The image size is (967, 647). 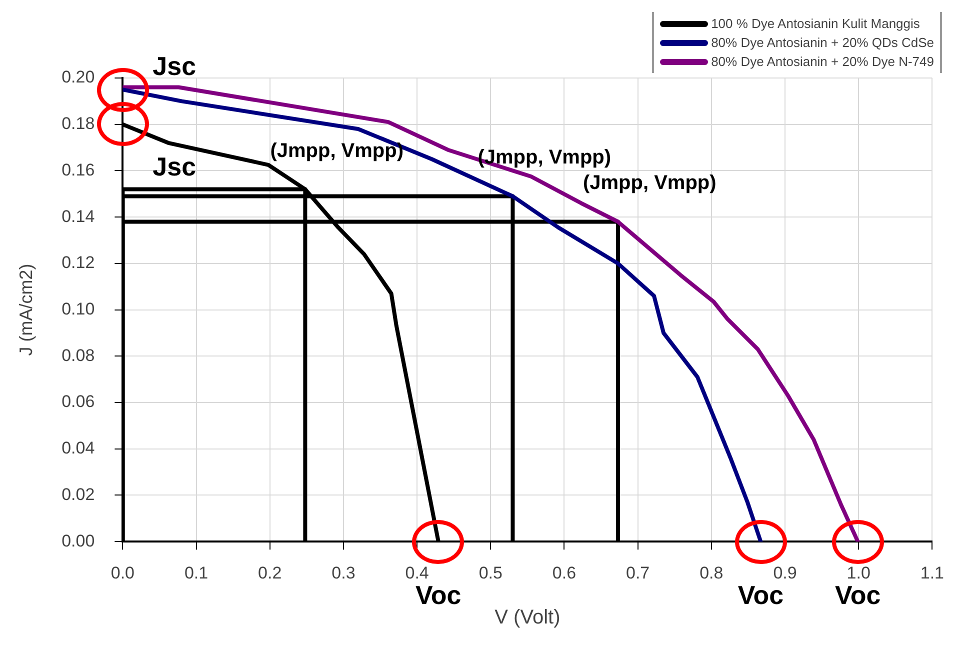 What do you see at coordinates (78, 170) in the screenshot?
I see `y-tick-label: 0.16` at bounding box center [78, 170].